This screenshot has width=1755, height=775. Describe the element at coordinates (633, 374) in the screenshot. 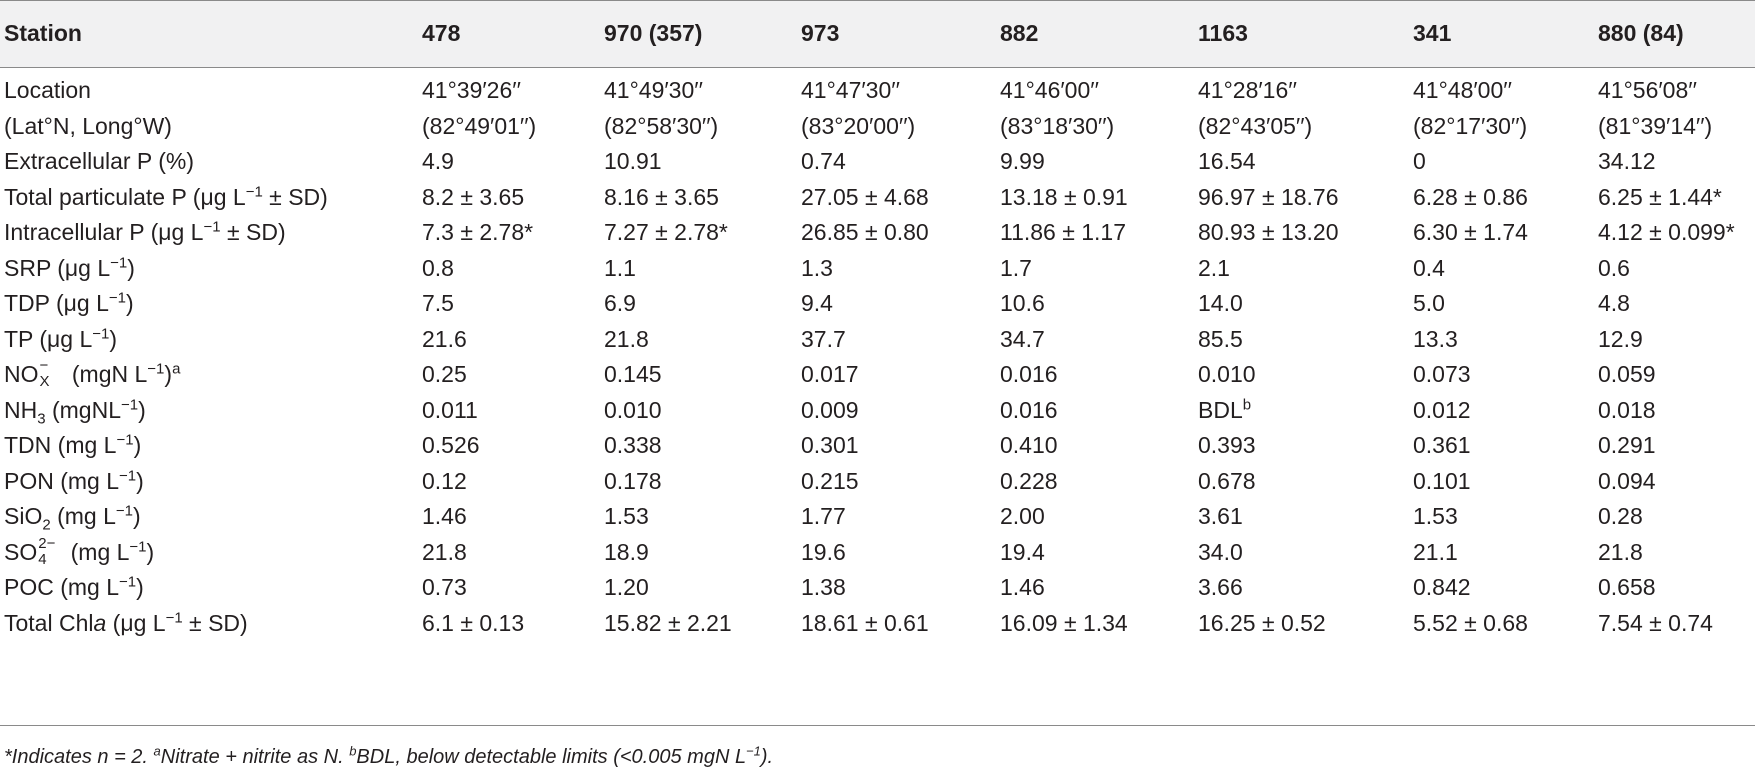

I see `table-cell: 0.145` at that location.